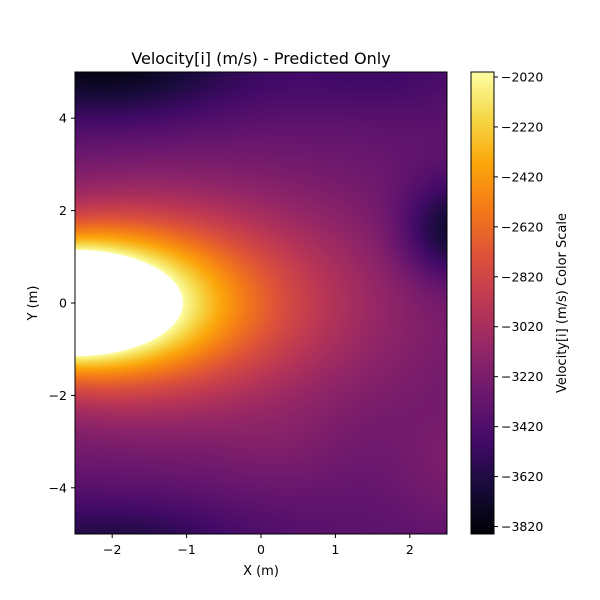 This screenshot has width=600, height=600. What do you see at coordinates (522, 276) in the screenshot?
I see `colorbar-tick-label: −2820` at bounding box center [522, 276].